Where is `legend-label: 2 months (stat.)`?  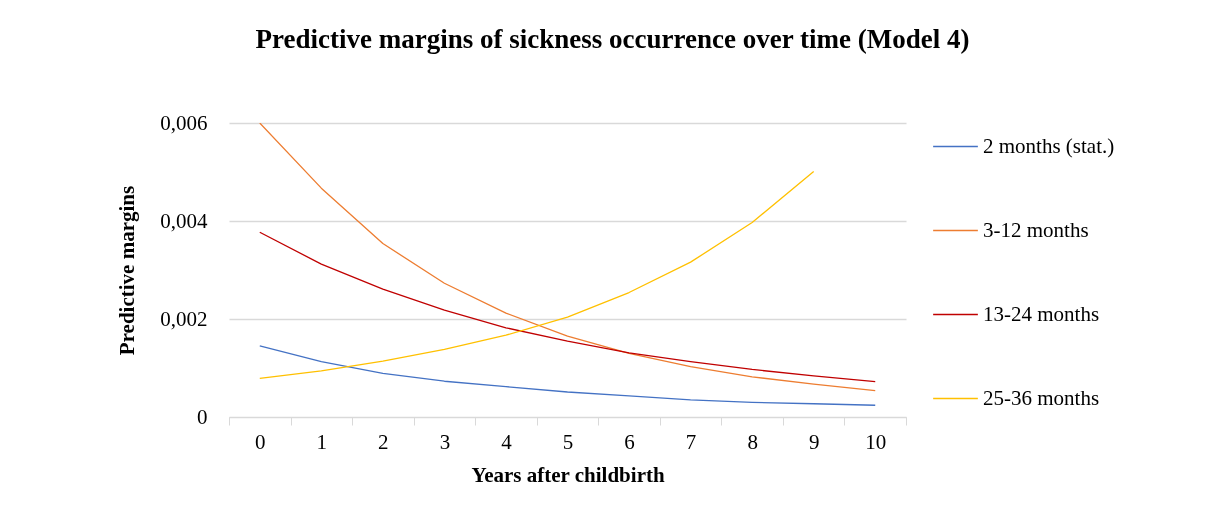 legend-label: 2 months (stat.) is located at coordinates (1049, 145).